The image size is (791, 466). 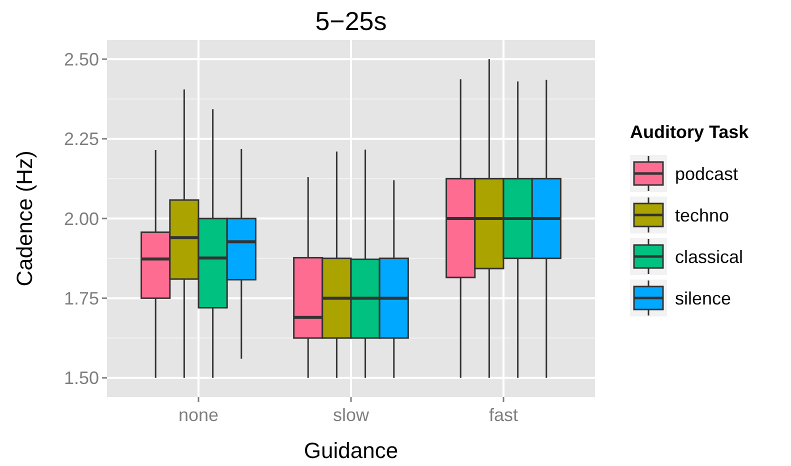 I want to click on legend-label: podcast, so click(x=706, y=174).